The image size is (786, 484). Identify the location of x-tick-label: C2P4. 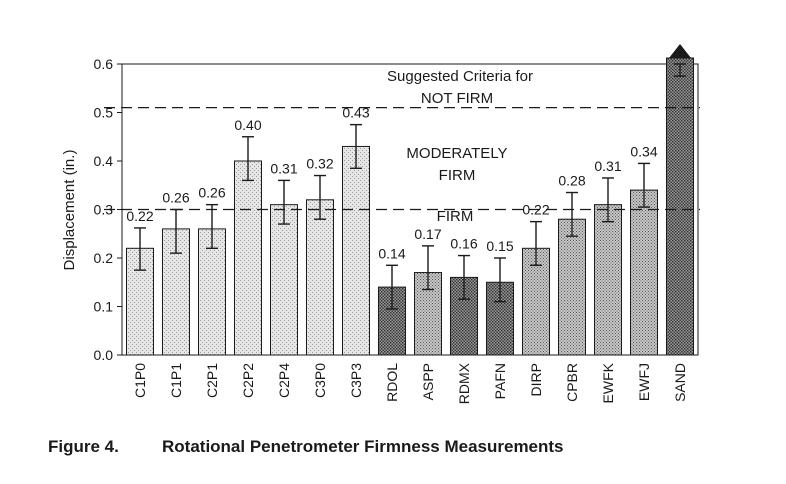
(284, 380).